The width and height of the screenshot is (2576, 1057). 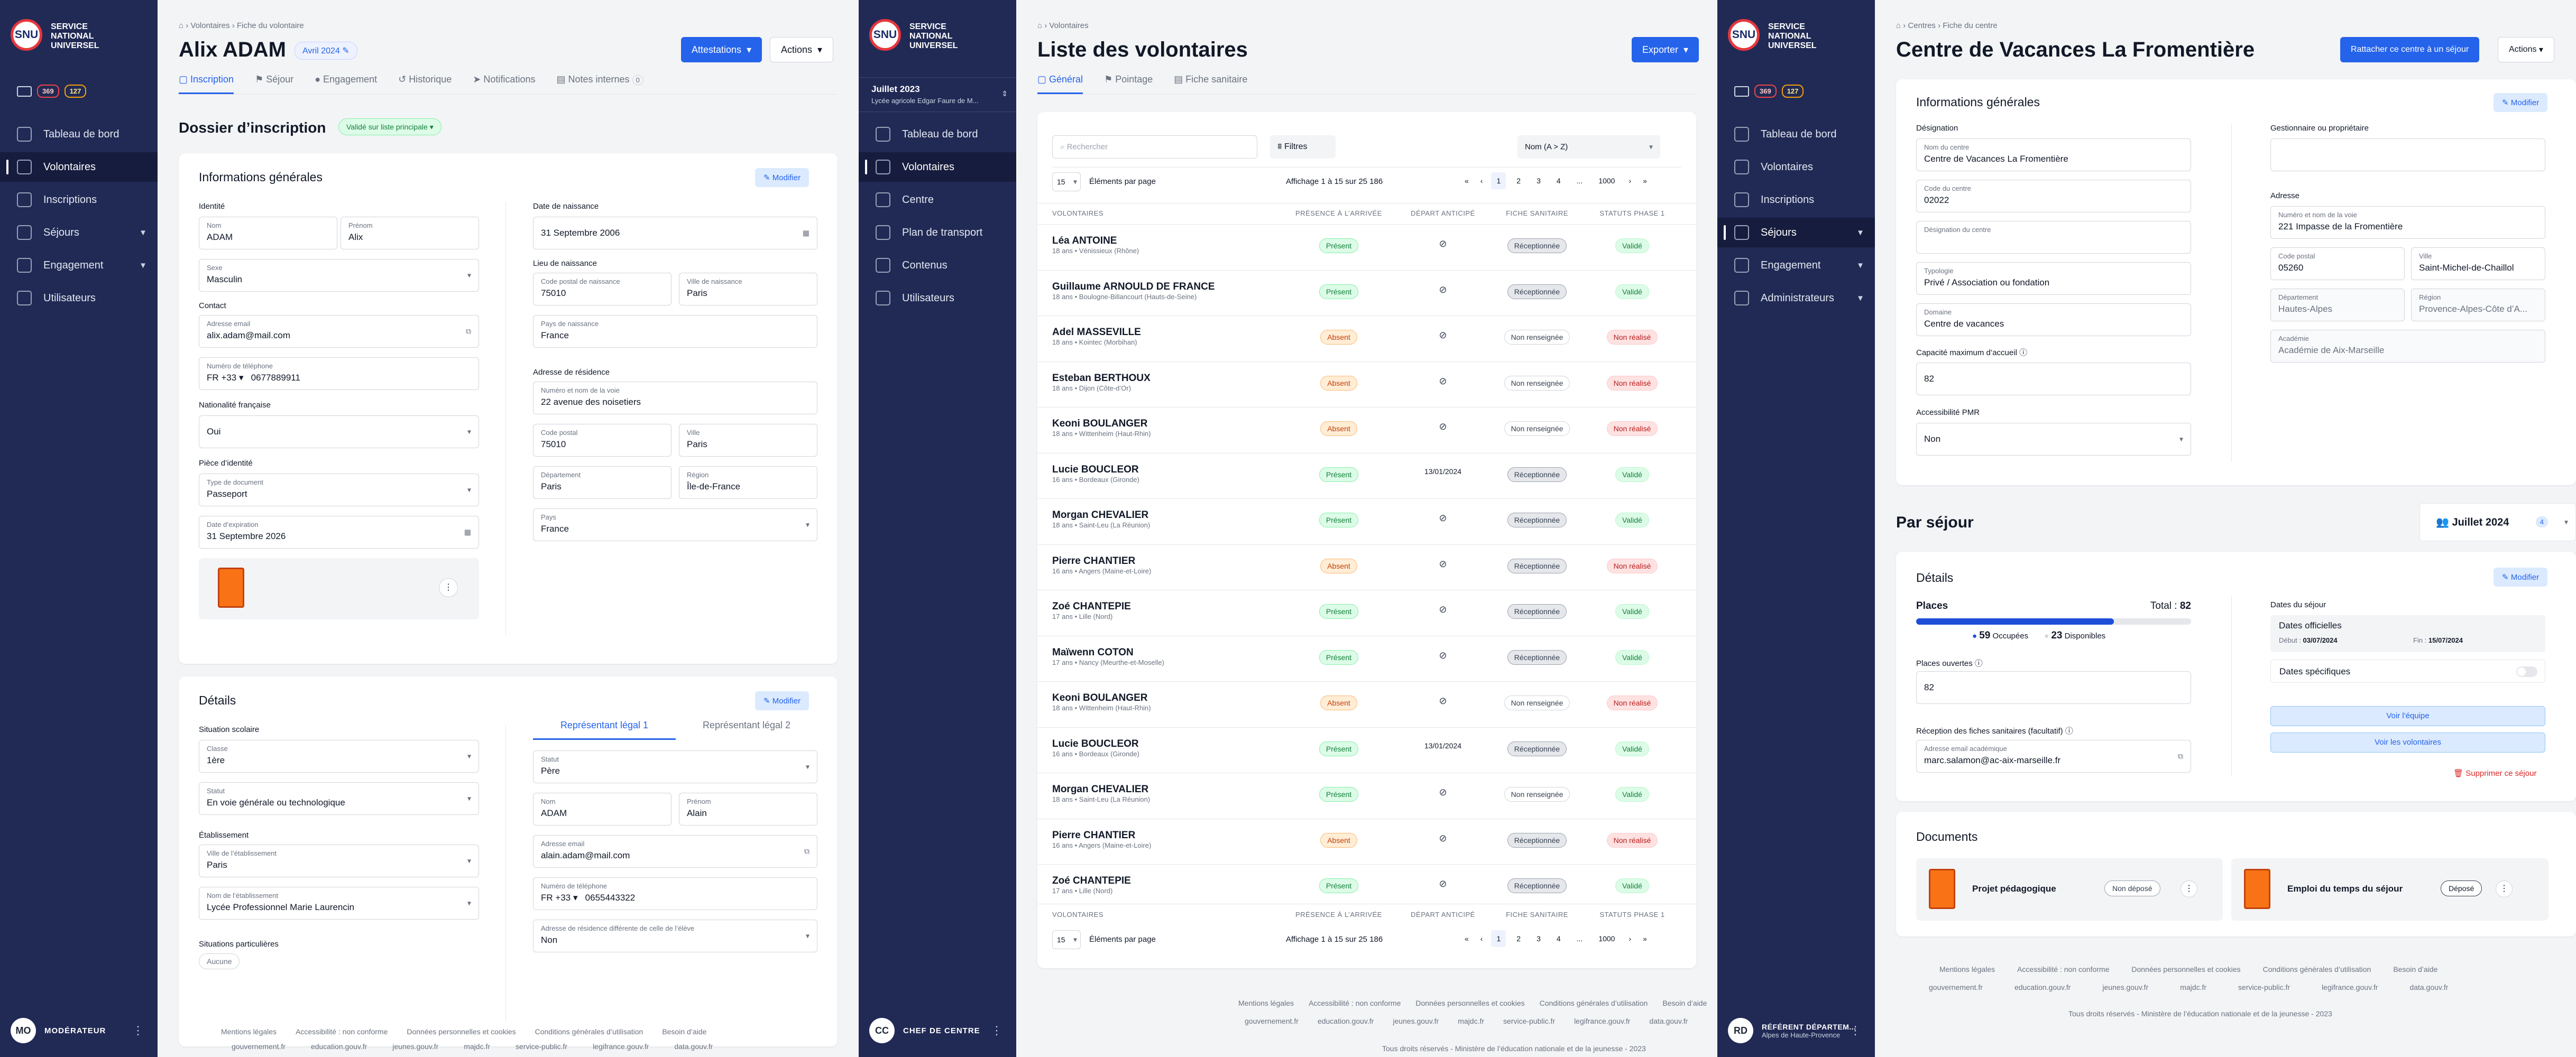 What do you see at coordinates (339, 756) in the screenshot?
I see `classe-select: Classe 1ère ▾` at bounding box center [339, 756].